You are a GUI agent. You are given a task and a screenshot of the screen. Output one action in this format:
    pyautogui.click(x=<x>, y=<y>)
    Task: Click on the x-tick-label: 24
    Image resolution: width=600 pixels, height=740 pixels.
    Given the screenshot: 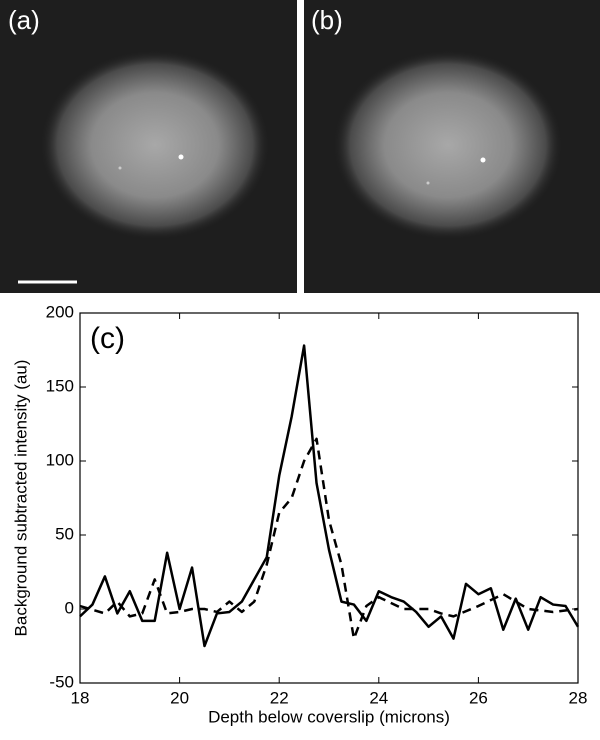 What is the action you would take?
    pyautogui.click(x=378, y=697)
    